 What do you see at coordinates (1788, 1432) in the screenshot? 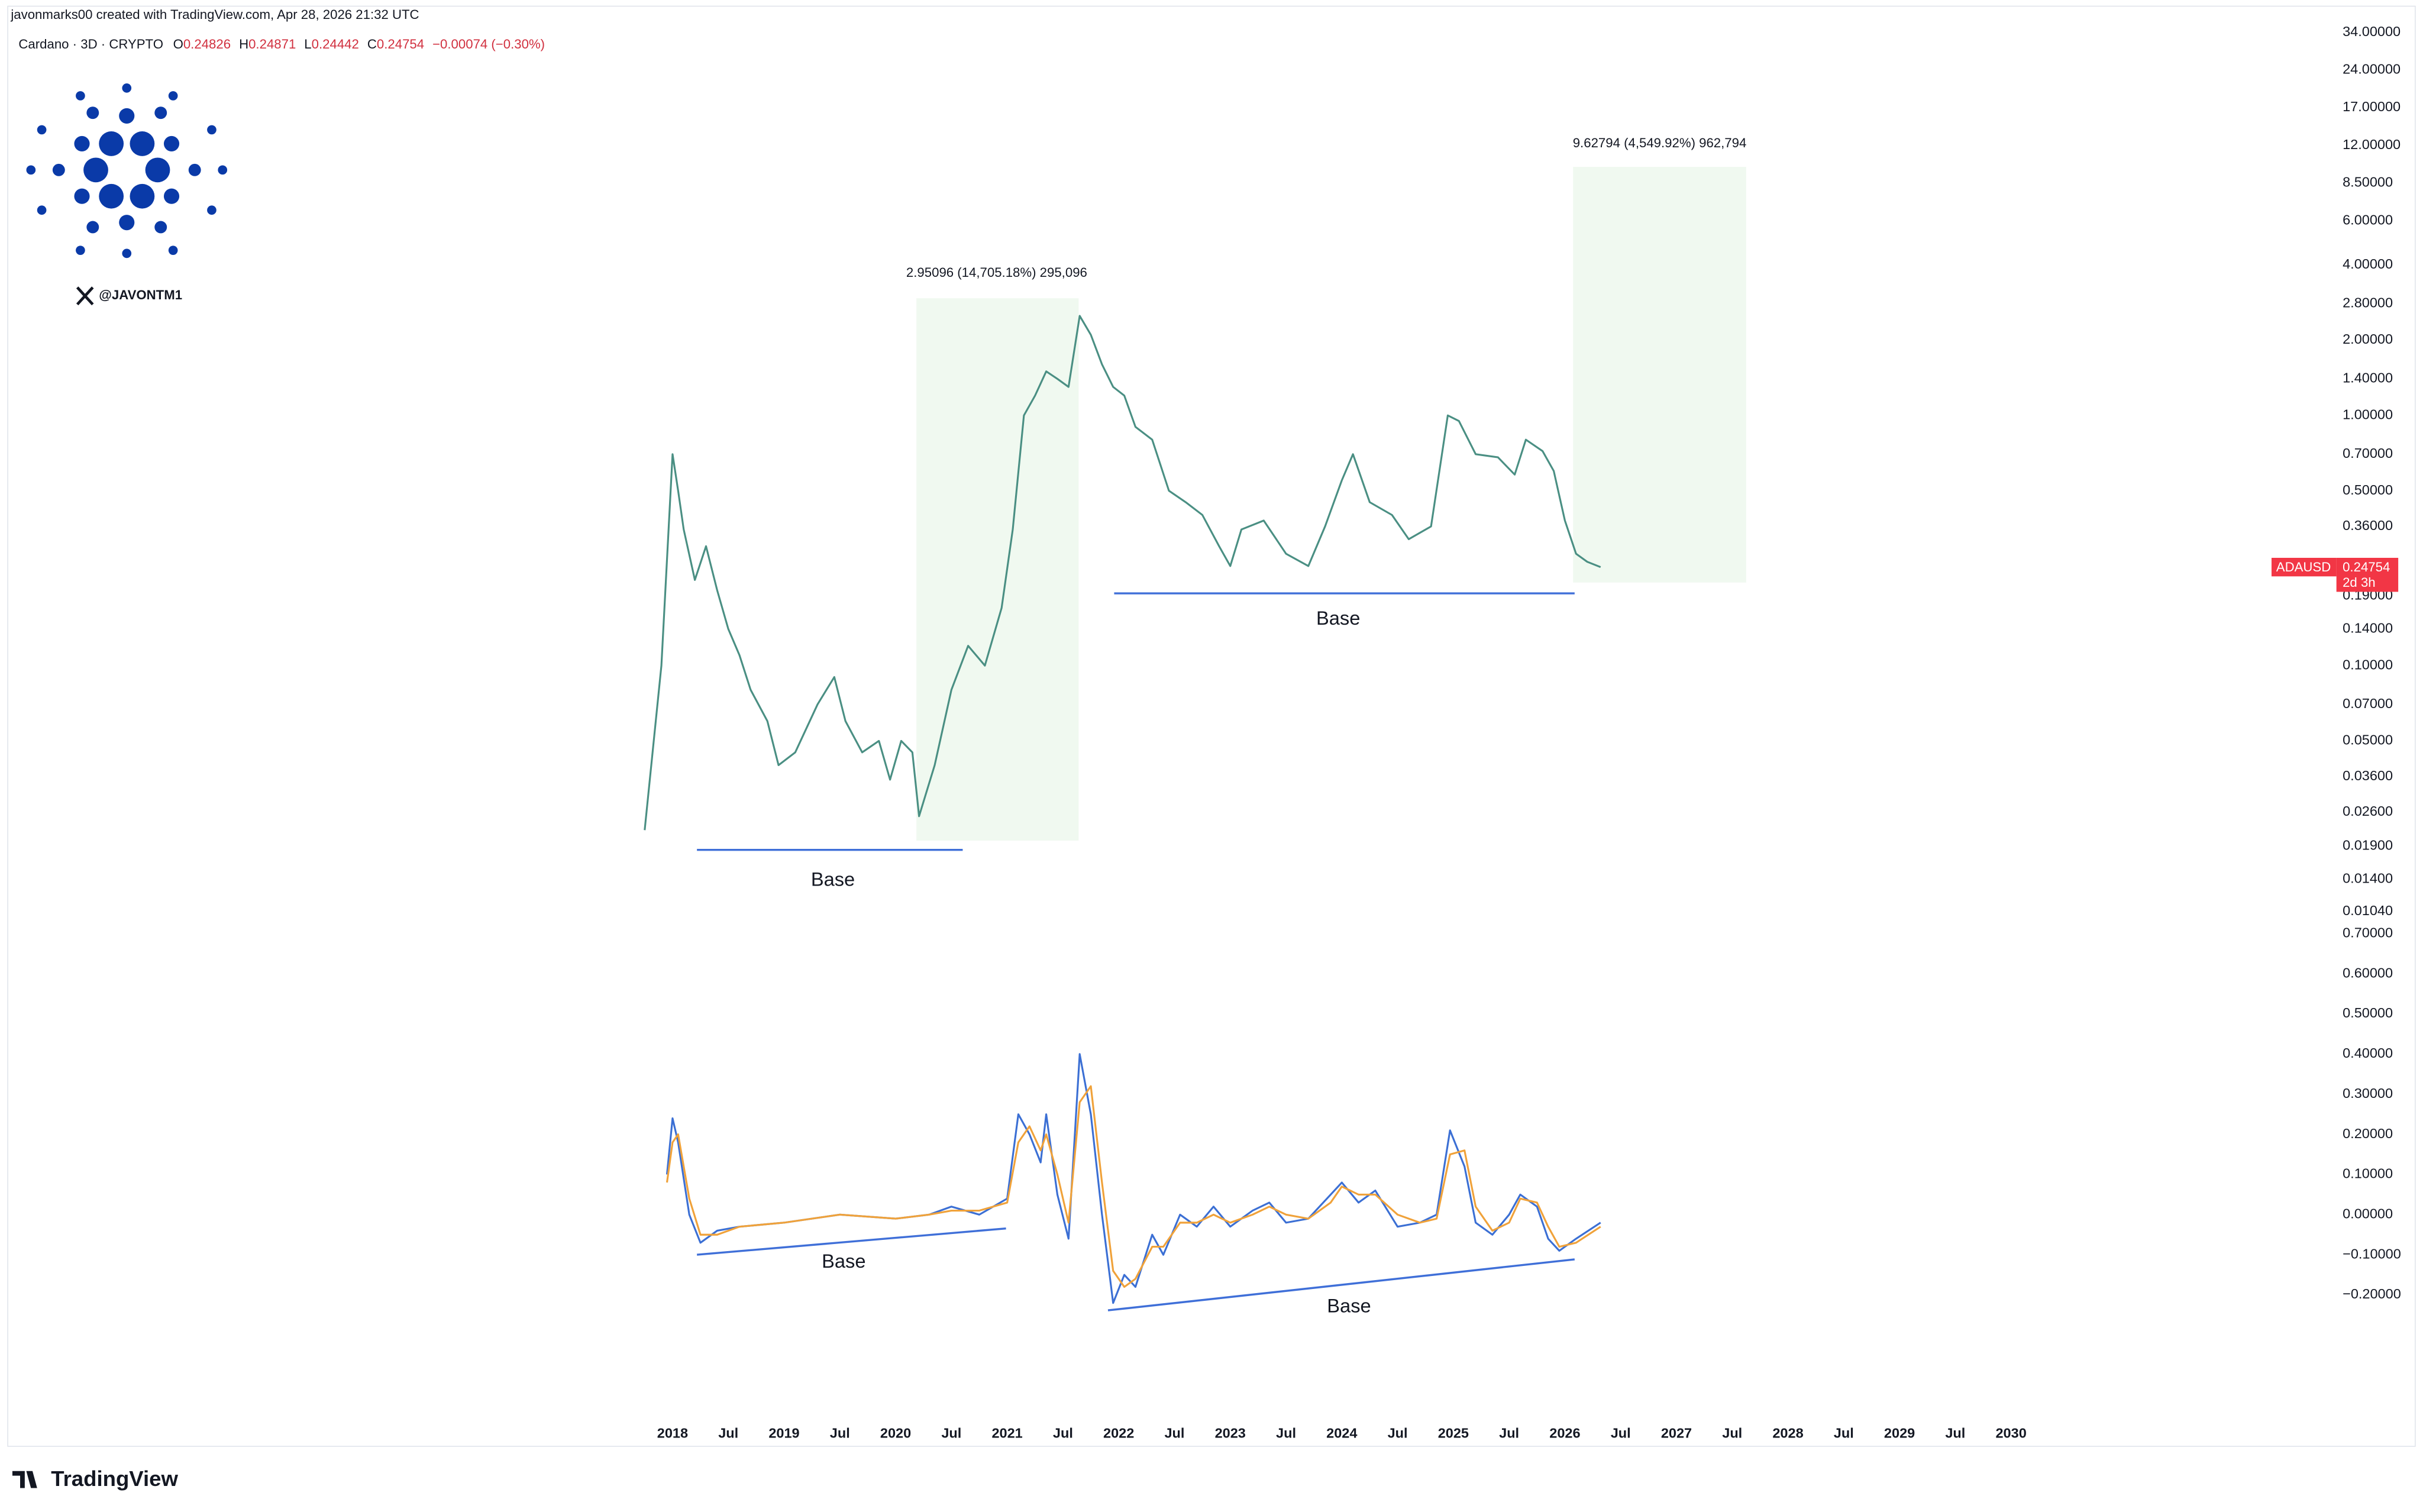
I see `x-tick-label: 2028` at bounding box center [1788, 1432].